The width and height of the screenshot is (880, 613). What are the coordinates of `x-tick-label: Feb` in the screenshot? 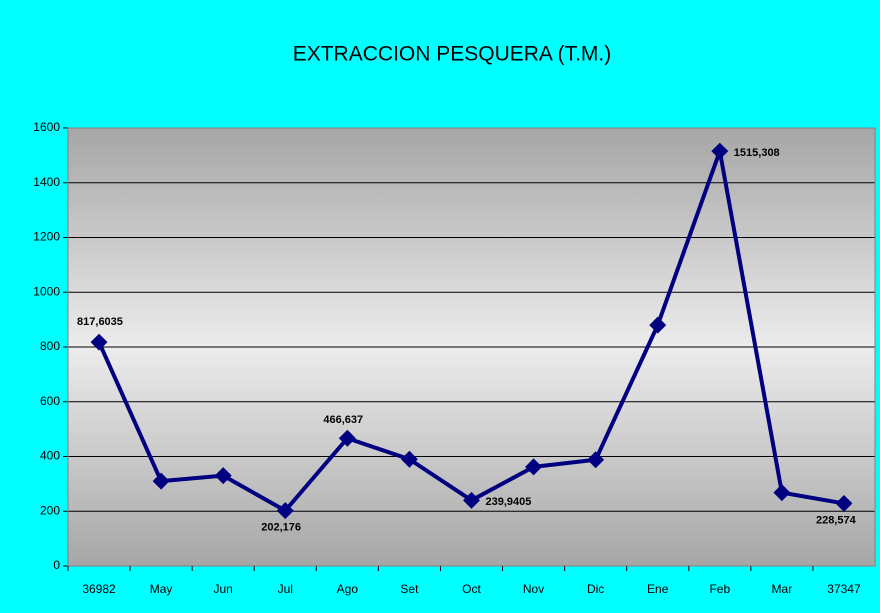 It's located at (719, 589).